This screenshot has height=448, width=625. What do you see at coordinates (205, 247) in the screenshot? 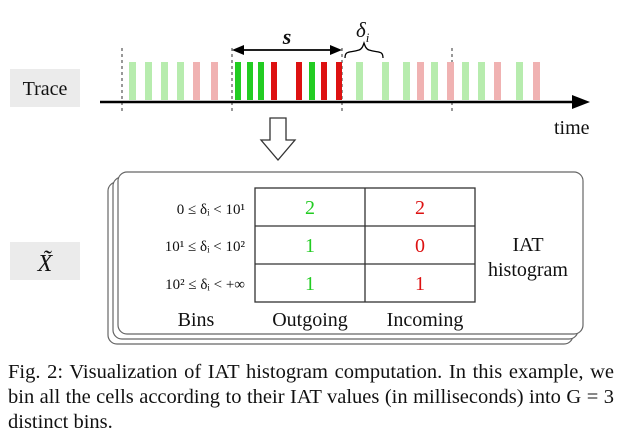
I see `bin-label-2: 10¹ ≤ δᵢ < 10²` at bounding box center [205, 247].